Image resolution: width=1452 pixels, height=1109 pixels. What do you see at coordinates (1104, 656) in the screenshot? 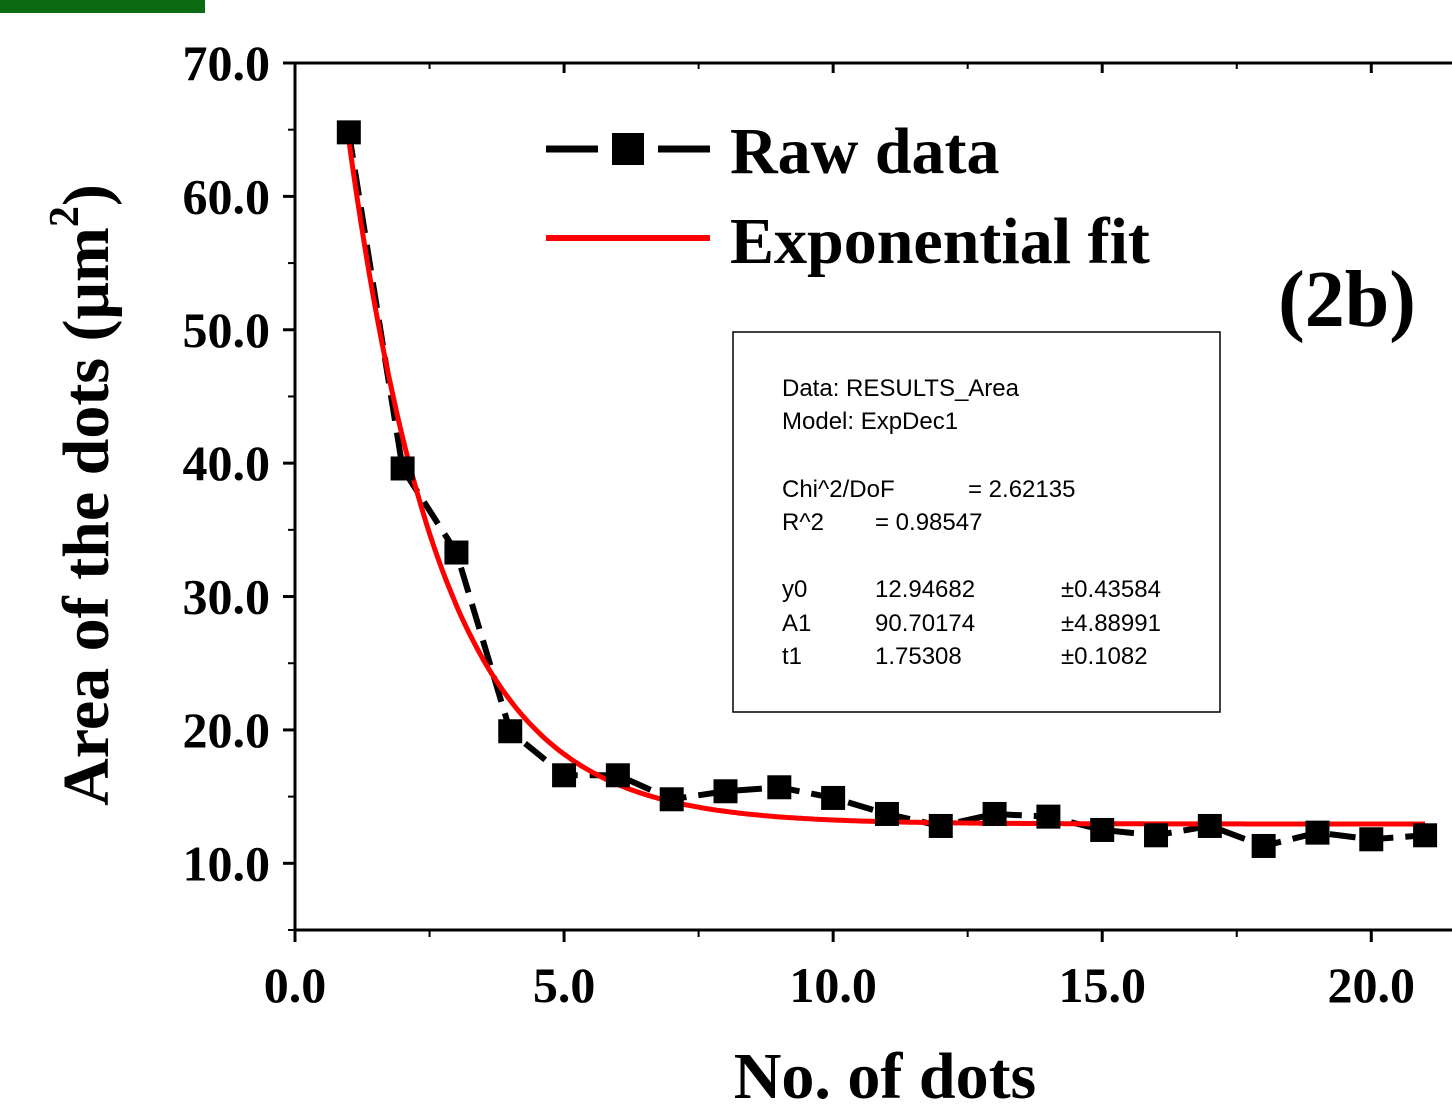
I see `fit-param-t1-error: ±0.1082` at bounding box center [1104, 656].